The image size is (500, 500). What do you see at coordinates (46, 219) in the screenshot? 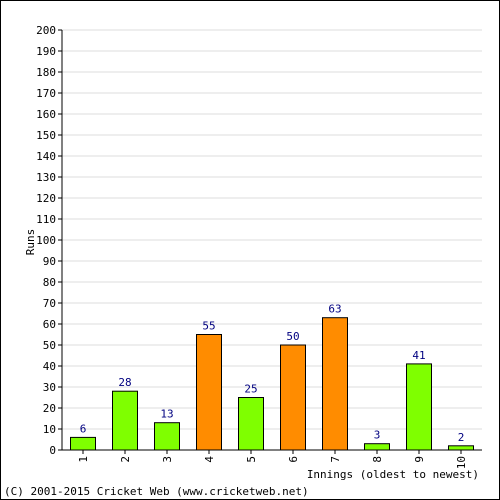
I see `y-tick-label: 110` at bounding box center [46, 219].